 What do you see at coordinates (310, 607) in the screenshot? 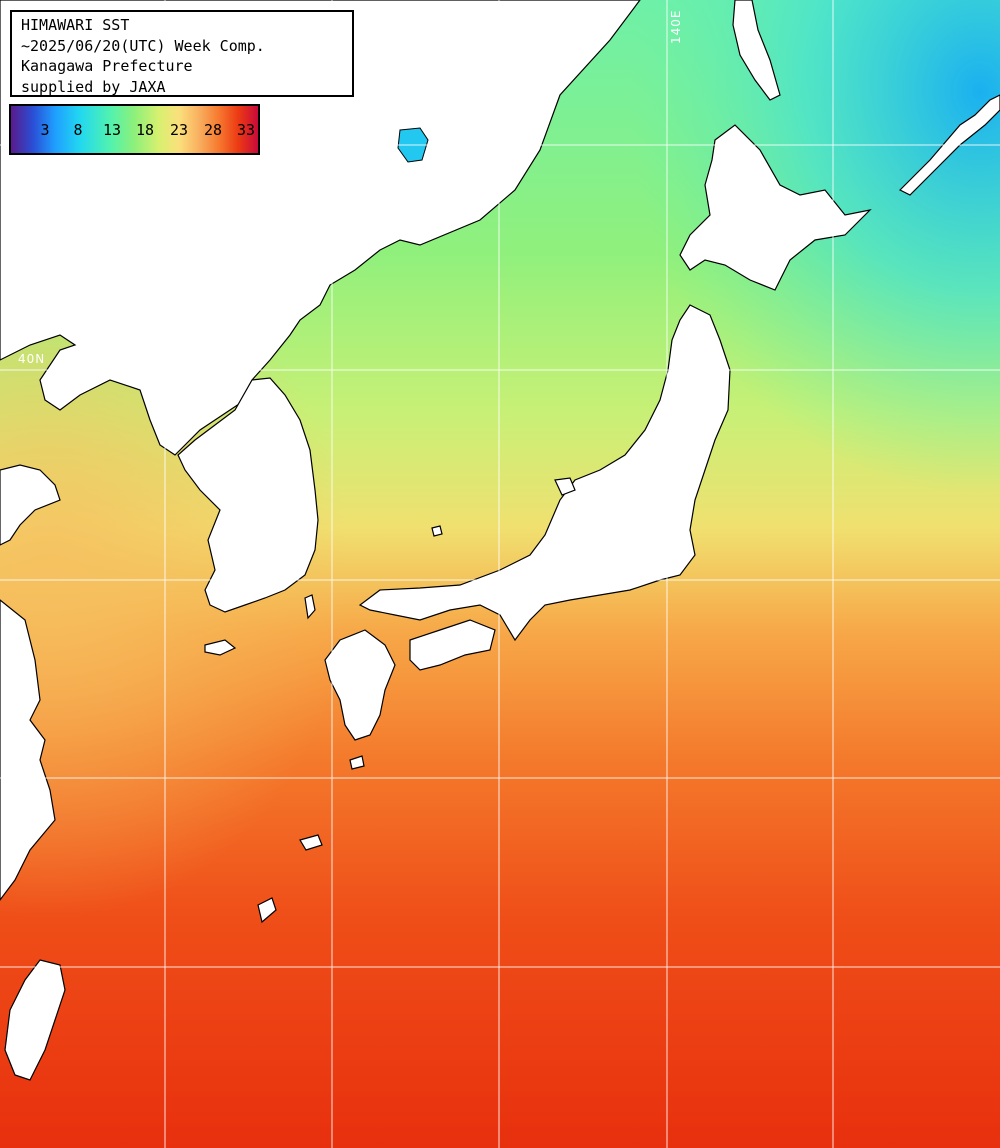
I see `land-tsushima` at bounding box center [310, 607].